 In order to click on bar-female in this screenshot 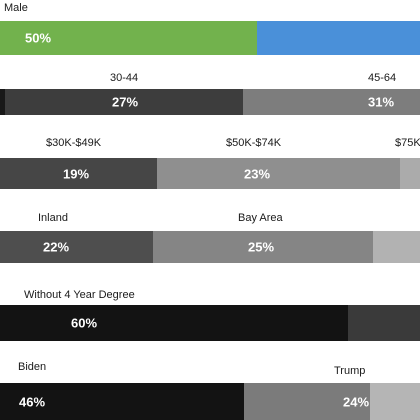, I will do `click(338, 38)`.